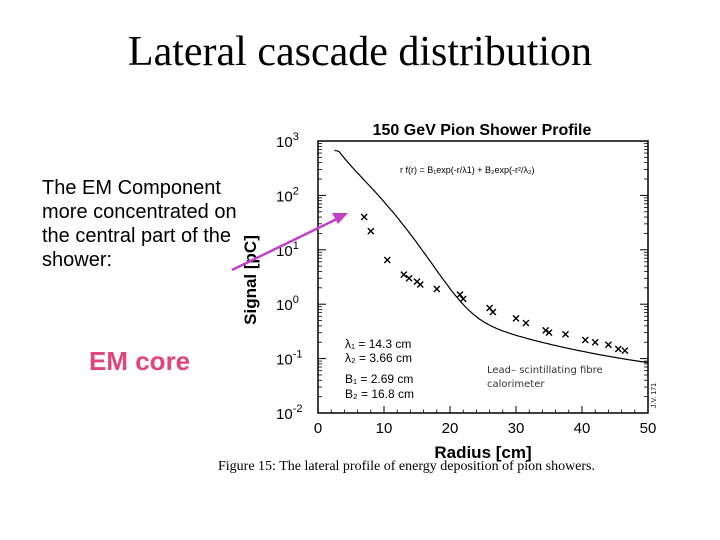  Describe the element at coordinates (450, 428) in the screenshot. I see `x-tick-label: 20` at that location.